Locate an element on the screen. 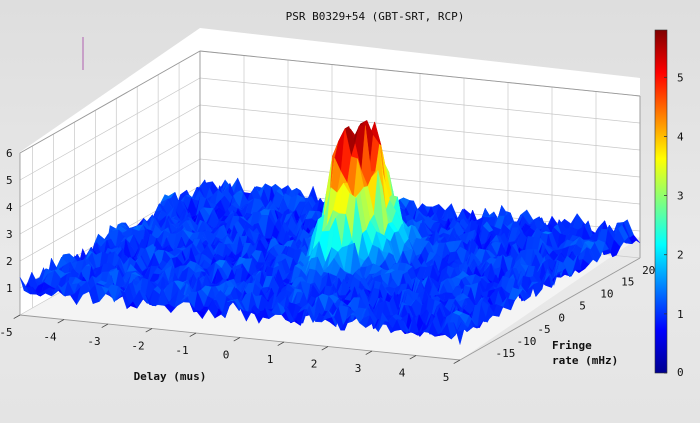  z-tick-label: 5 is located at coordinates (9, 180).